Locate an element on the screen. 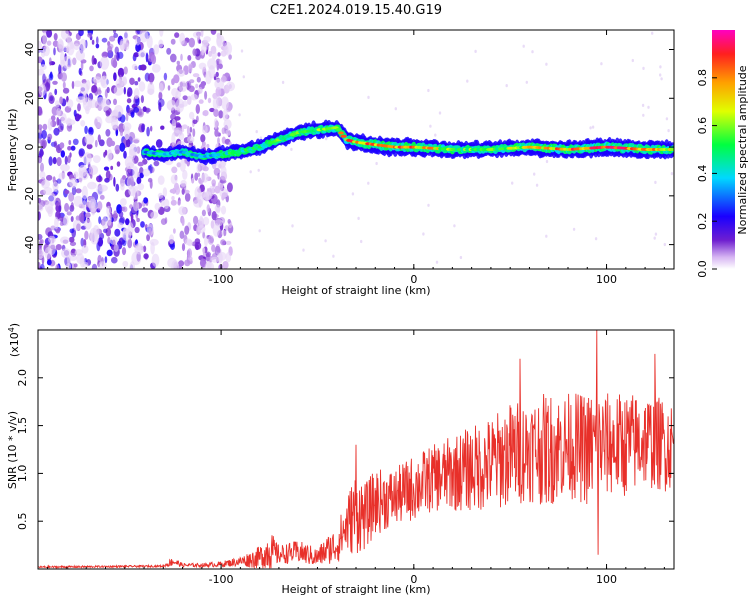 The image size is (750, 600). snr-scale-suffix: ) is located at coordinates (14, 325).